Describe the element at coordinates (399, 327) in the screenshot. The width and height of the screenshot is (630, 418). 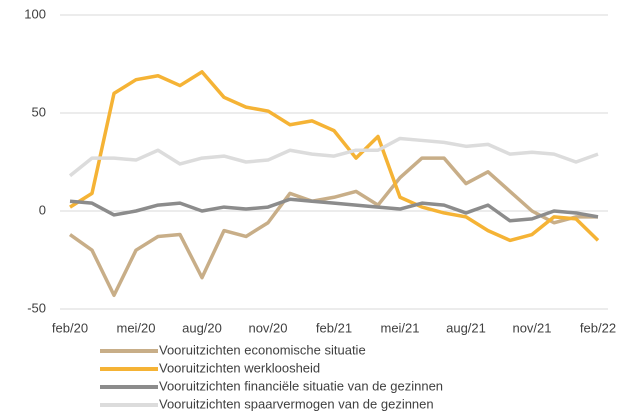
I see `x-tick-label: mei/21` at that location.